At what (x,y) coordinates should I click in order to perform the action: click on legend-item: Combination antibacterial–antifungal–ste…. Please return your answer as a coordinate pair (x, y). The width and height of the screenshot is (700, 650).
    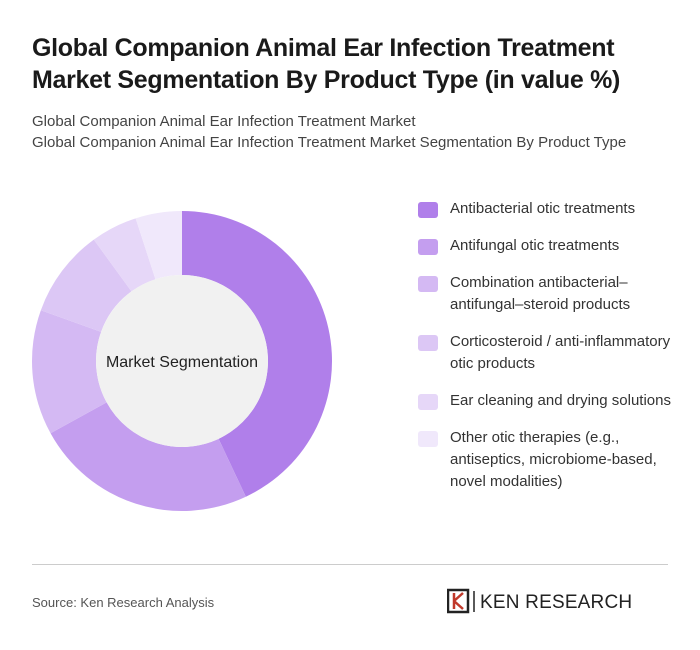
    Looking at the image, I should click on (553, 294).